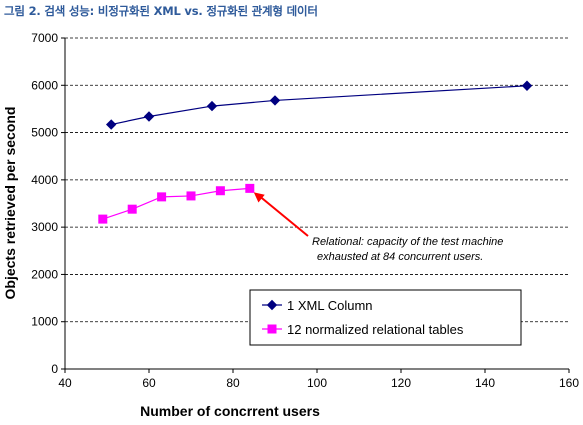 Image resolution: width=583 pixels, height=425 pixels. I want to click on x-axis-label: Number of concrrent users, so click(230, 411).